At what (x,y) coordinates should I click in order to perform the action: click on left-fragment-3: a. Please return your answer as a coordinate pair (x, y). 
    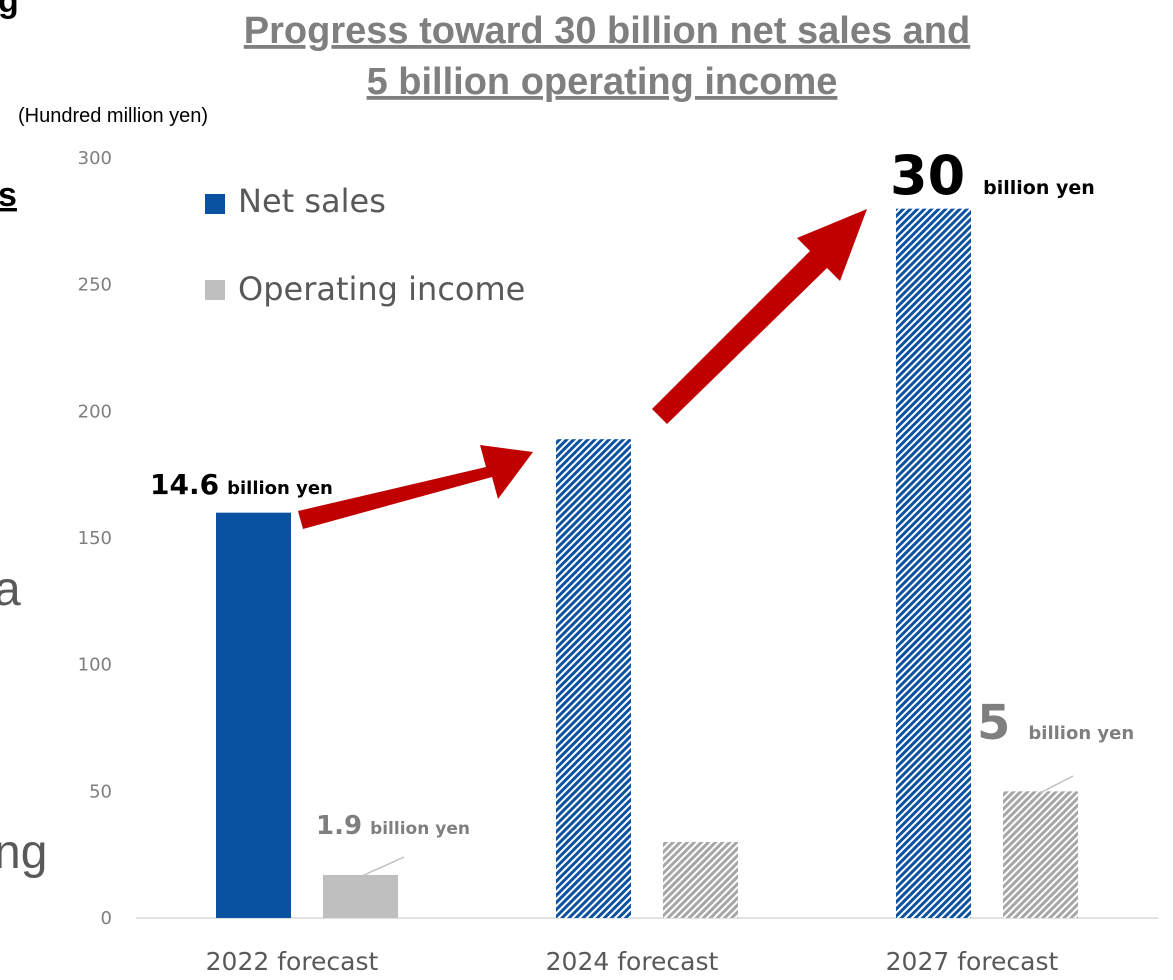
    Looking at the image, I should click on (10, 589).